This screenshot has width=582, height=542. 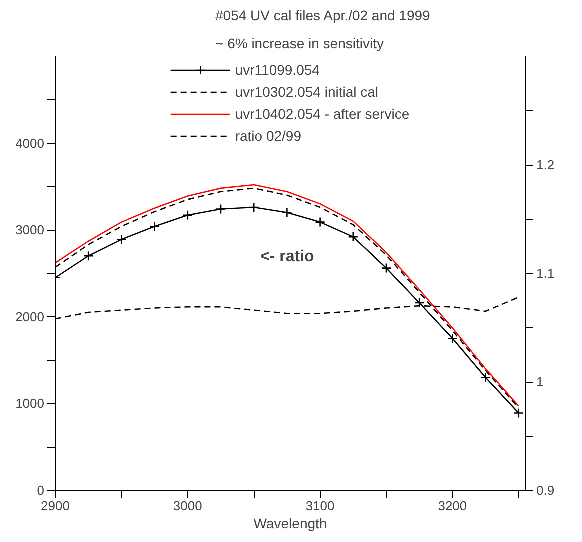 I want to click on legend-label: uvr11099.054, so click(x=277, y=70).